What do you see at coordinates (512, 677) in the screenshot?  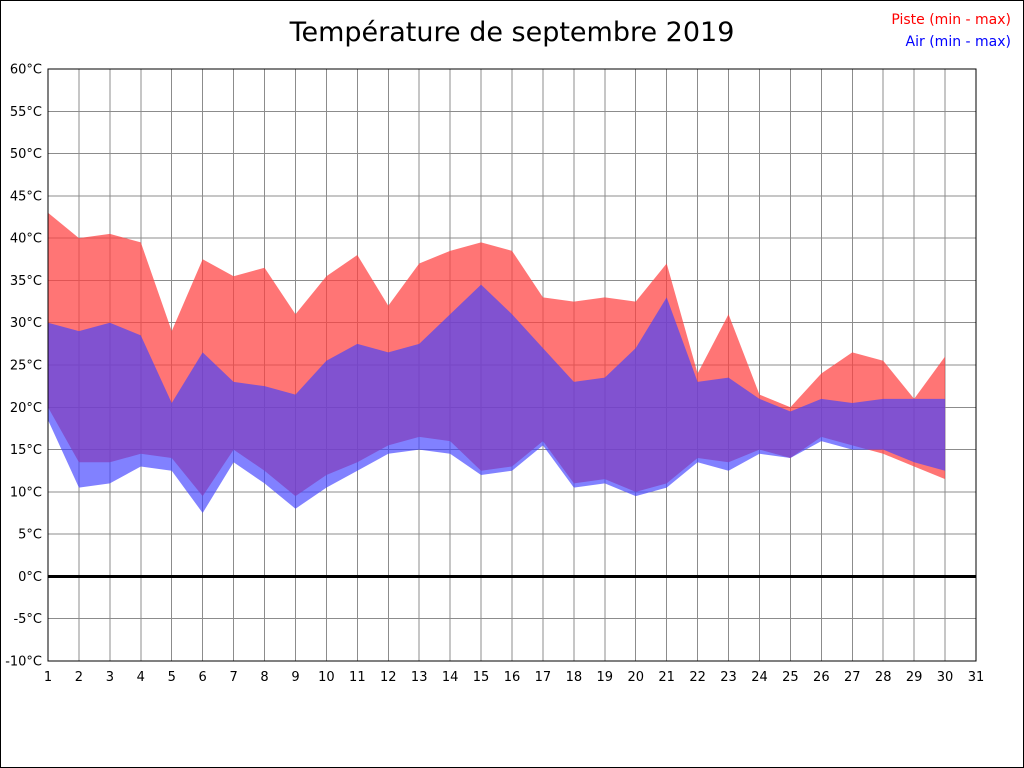 I see `svg-text: 16` at bounding box center [512, 677].